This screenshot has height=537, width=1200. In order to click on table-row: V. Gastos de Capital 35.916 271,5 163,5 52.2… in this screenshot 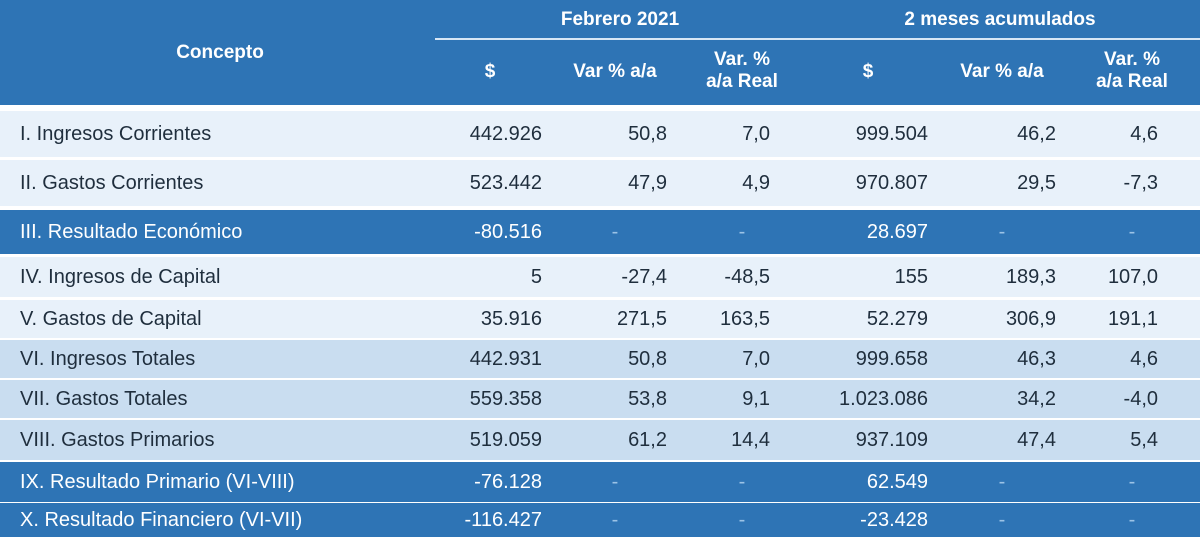, I will do `click(600, 319)`.